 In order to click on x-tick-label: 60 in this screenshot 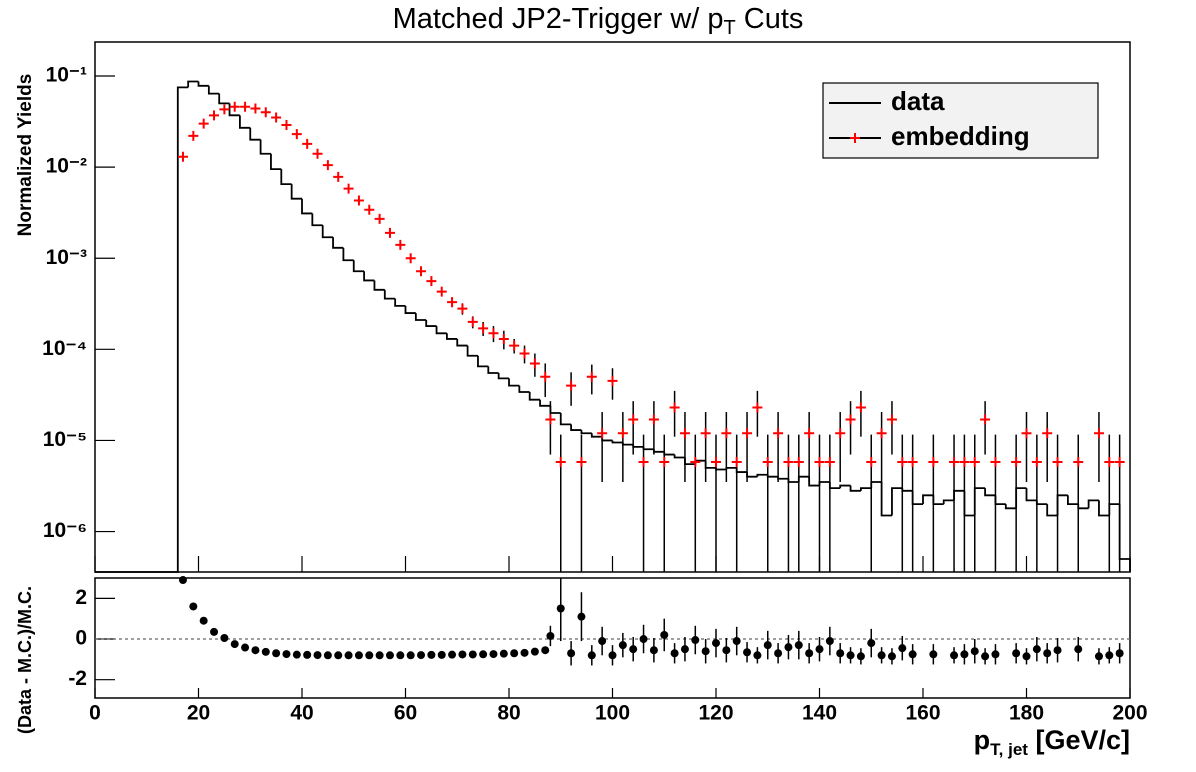, I will do `click(405, 713)`.